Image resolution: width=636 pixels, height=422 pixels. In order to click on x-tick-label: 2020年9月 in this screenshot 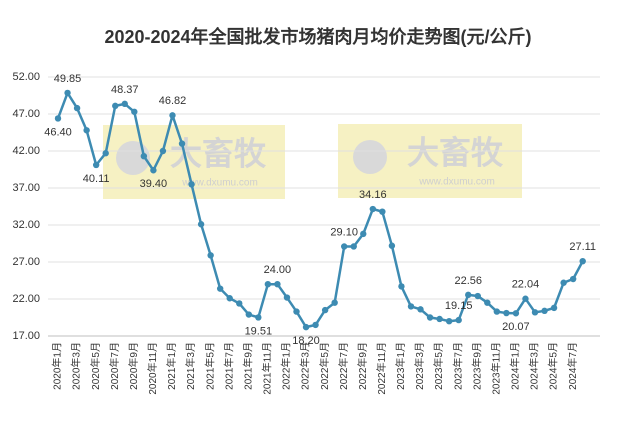, I will do `click(133, 366)`.